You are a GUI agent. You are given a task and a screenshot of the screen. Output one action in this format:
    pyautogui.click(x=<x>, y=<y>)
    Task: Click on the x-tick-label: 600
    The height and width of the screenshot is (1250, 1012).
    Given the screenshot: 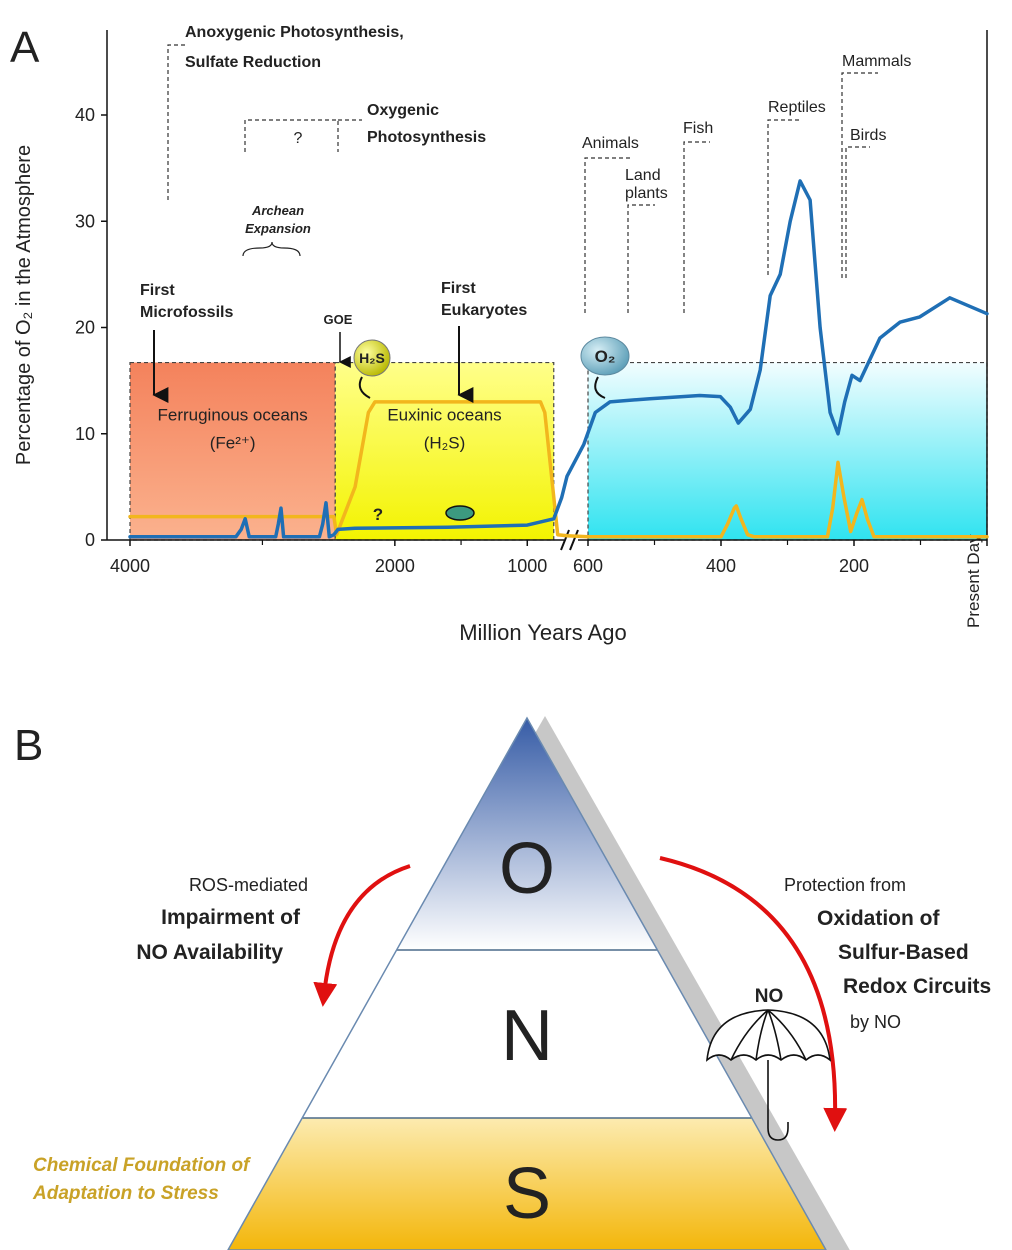 What is the action you would take?
    pyautogui.click(x=588, y=566)
    